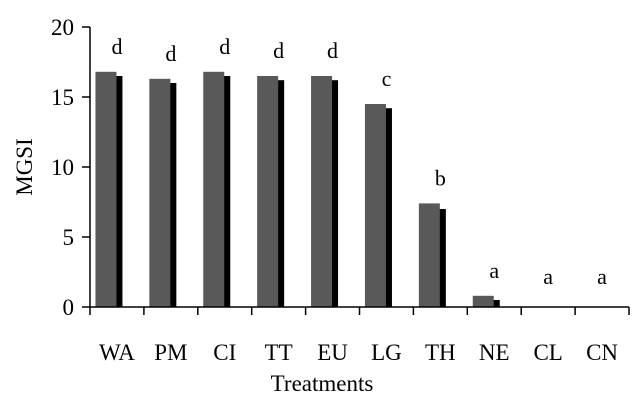 The image size is (639, 394). Describe the element at coordinates (332, 352) in the screenshot. I see `x-category-label: EU` at that location.